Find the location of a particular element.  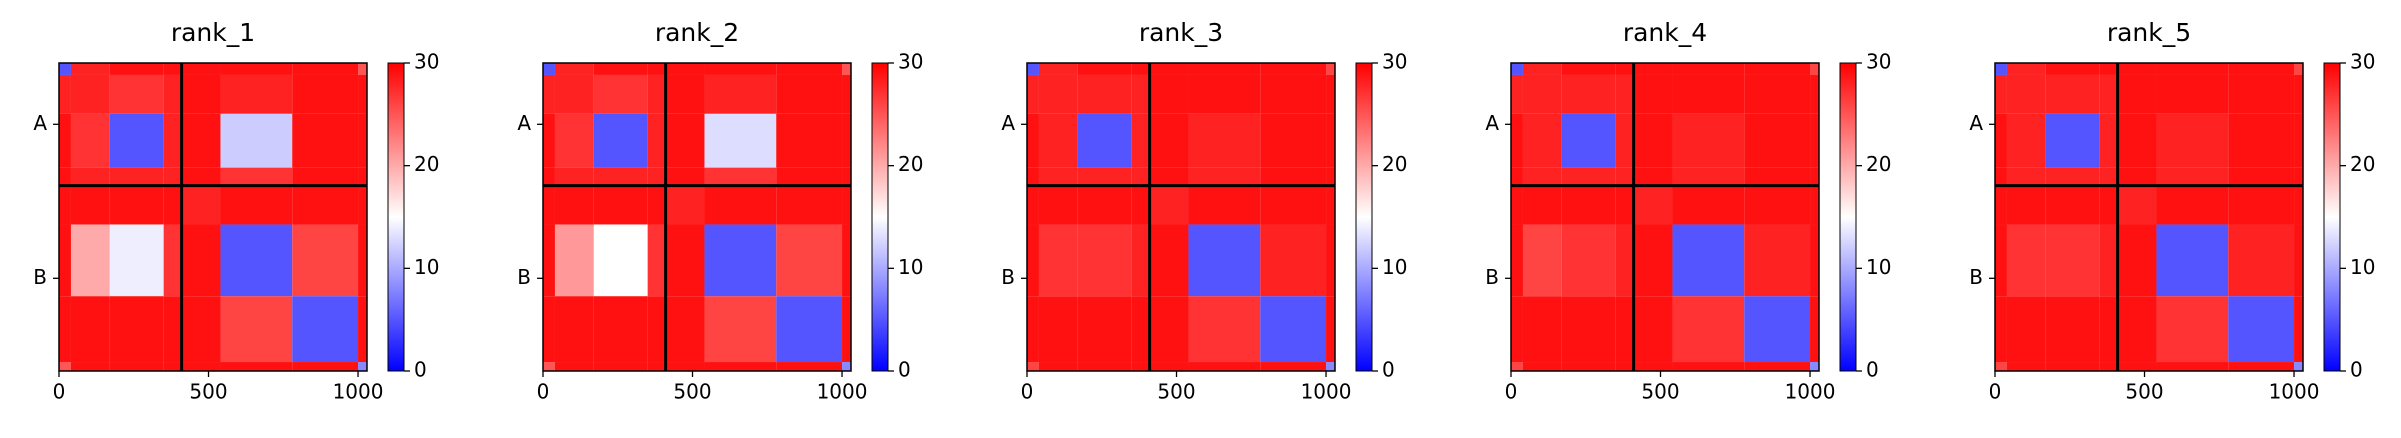

panel-title: rank_2 is located at coordinates (697, 32).